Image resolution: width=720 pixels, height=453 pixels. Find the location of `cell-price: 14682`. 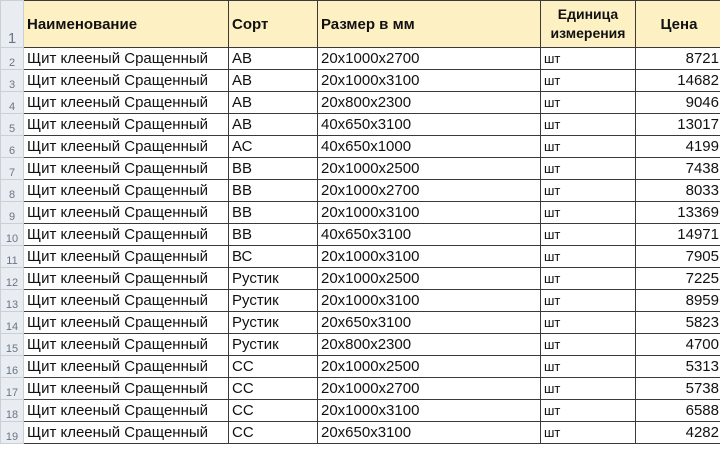

cell-price: 14682 is located at coordinates (677, 80).